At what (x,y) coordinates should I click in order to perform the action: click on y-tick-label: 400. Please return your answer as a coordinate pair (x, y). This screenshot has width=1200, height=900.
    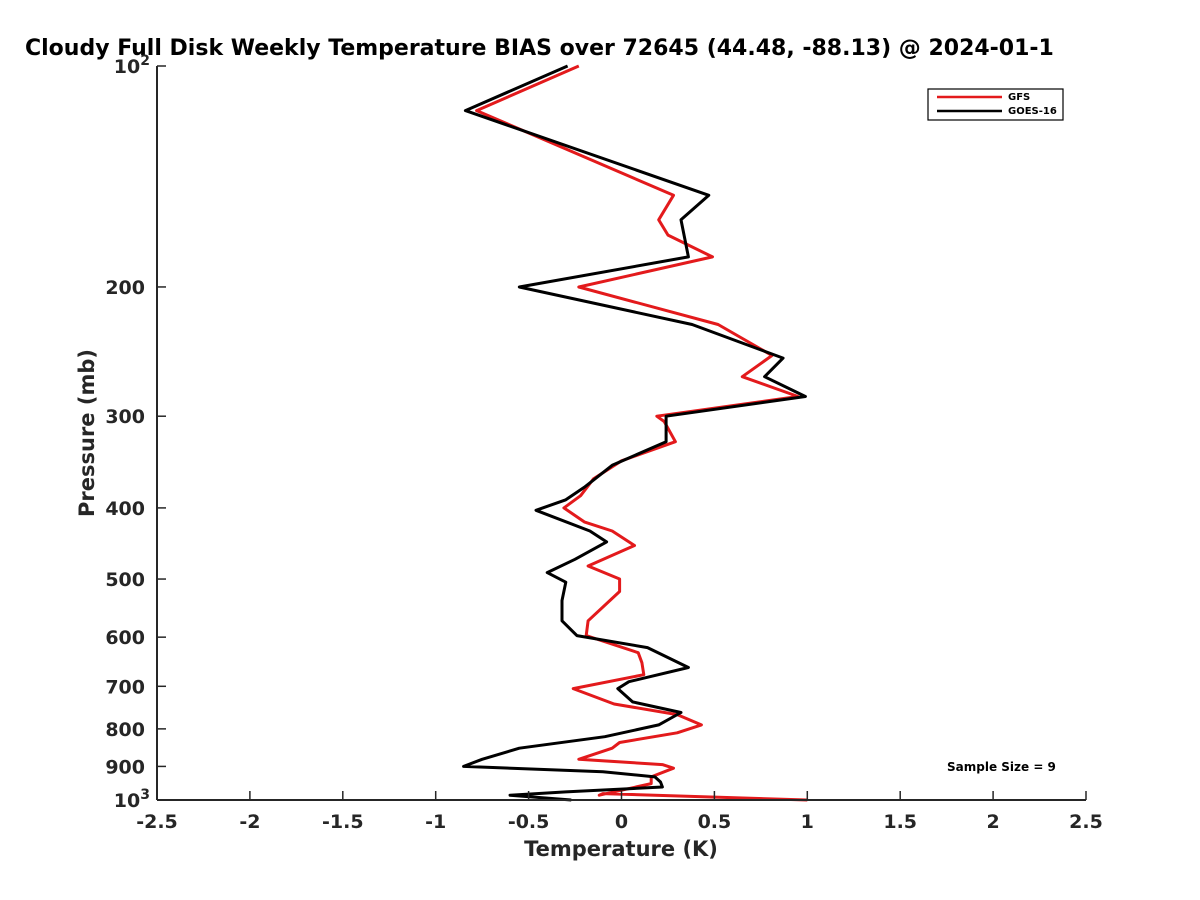
    Looking at the image, I should click on (125, 509).